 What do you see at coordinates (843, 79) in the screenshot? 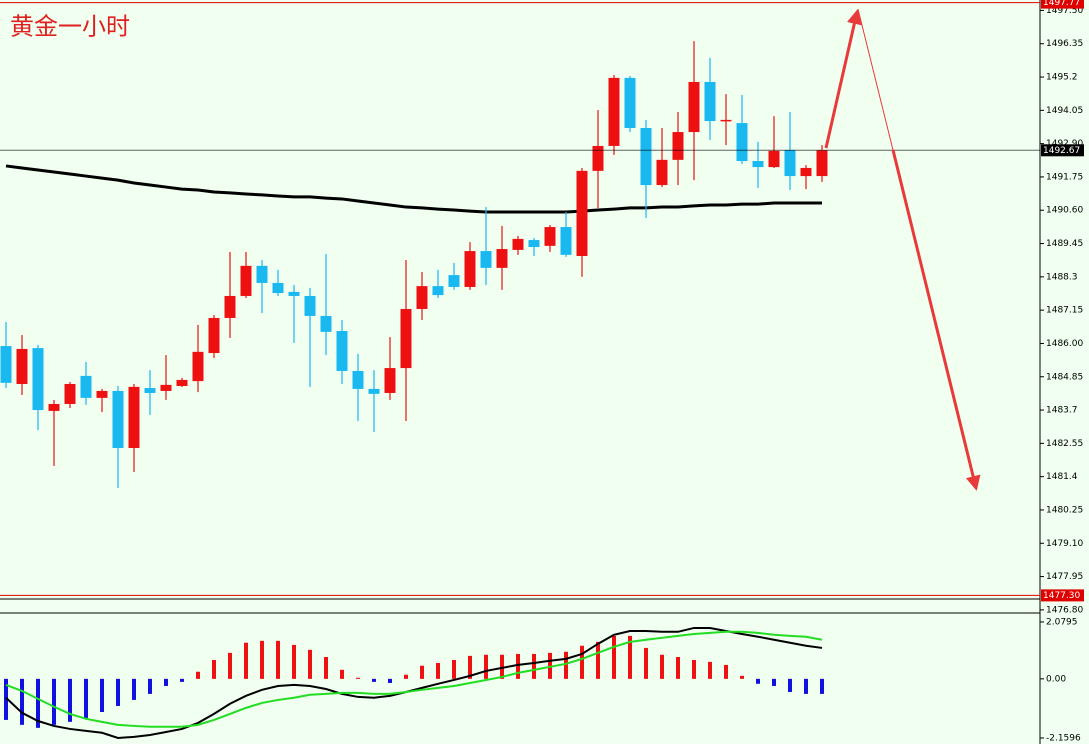
I see `forecast-arrow-up` at bounding box center [843, 79].